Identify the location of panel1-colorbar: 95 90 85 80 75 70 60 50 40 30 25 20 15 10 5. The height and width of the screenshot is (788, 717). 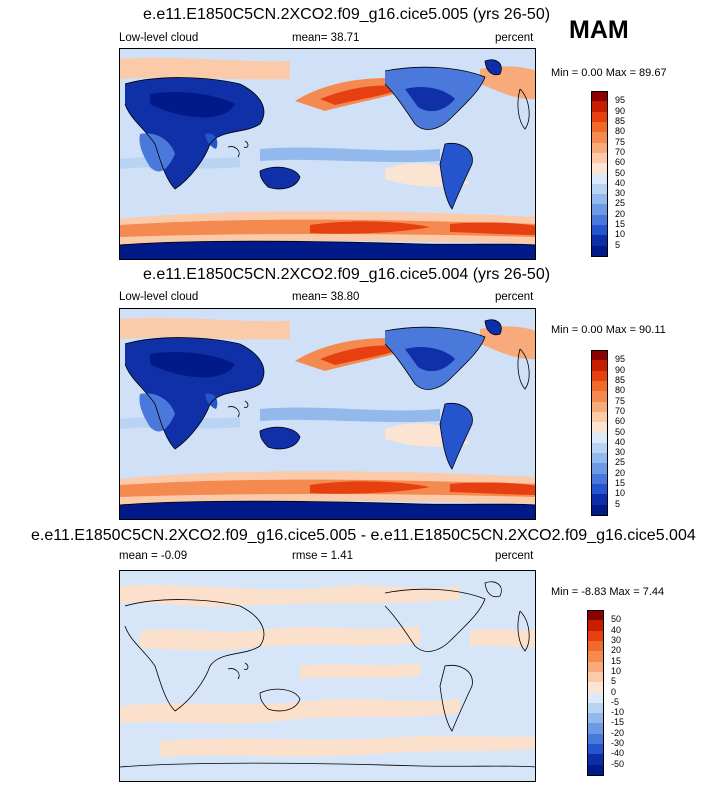
(621, 174).